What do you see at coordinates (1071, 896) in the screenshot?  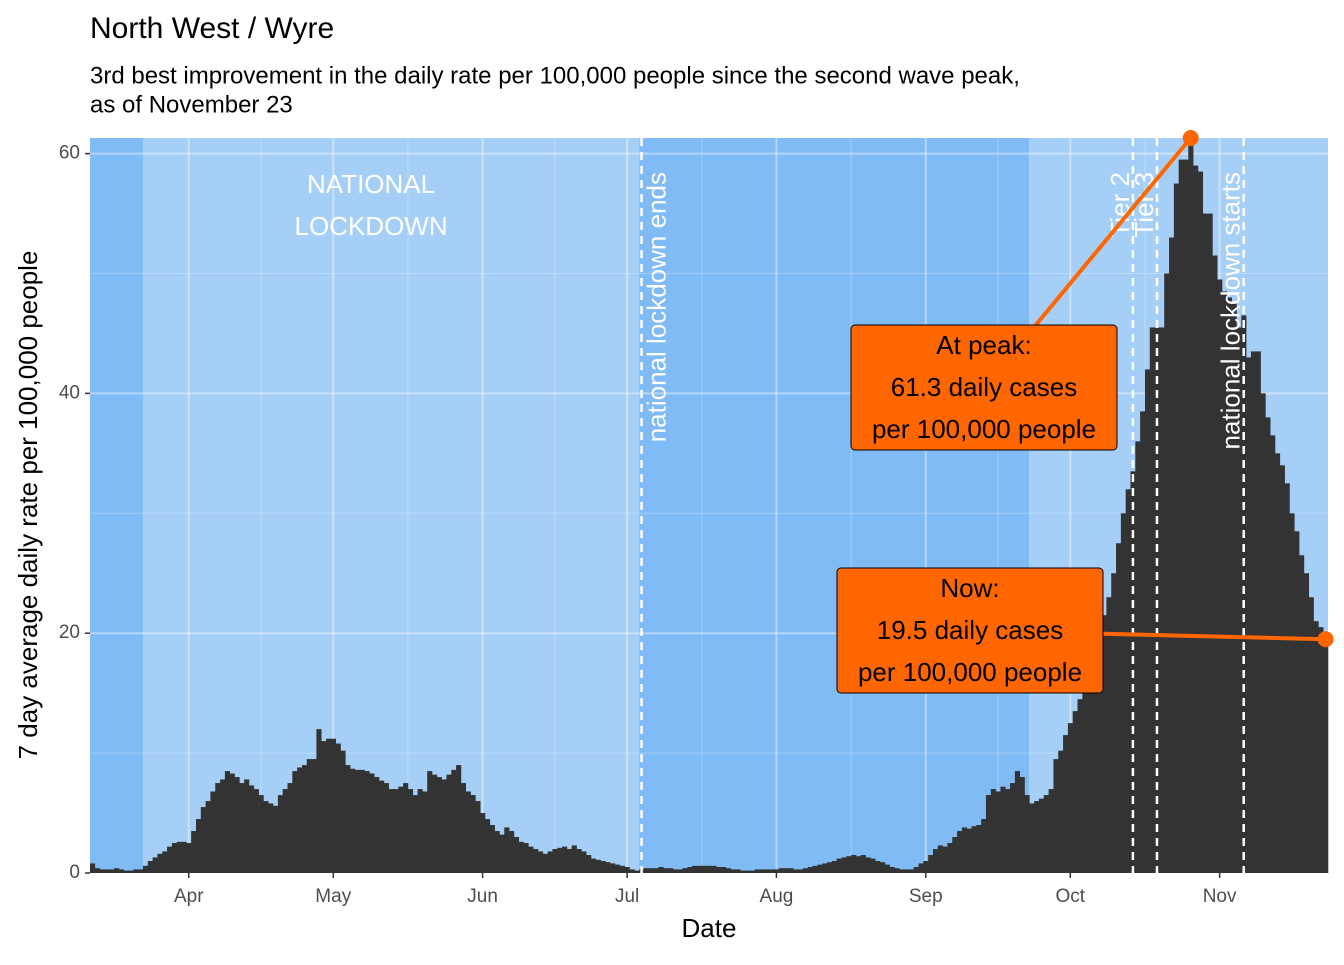 I see `x-tick-label: Oct` at bounding box center [1071, 896].